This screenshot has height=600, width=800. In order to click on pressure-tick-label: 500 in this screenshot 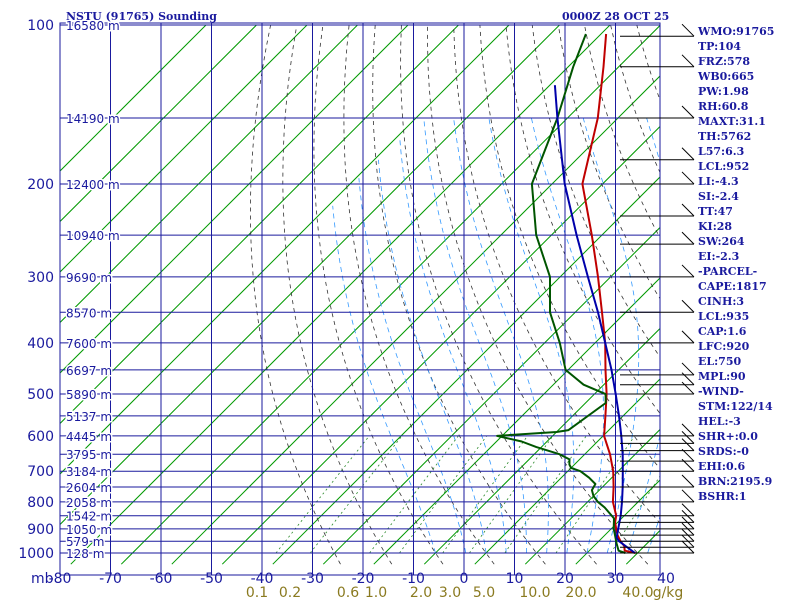, I will do `click(40, 395)`.